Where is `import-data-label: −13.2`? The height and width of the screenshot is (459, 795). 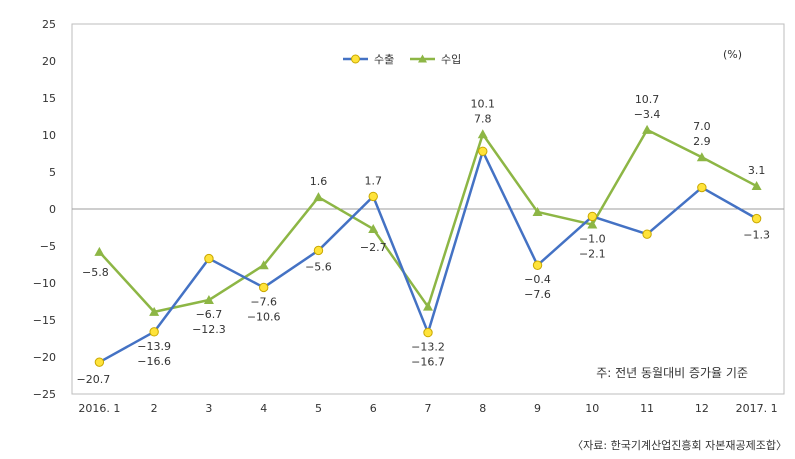
import-data-label: −13.2 is located at coordinates (428, 347).